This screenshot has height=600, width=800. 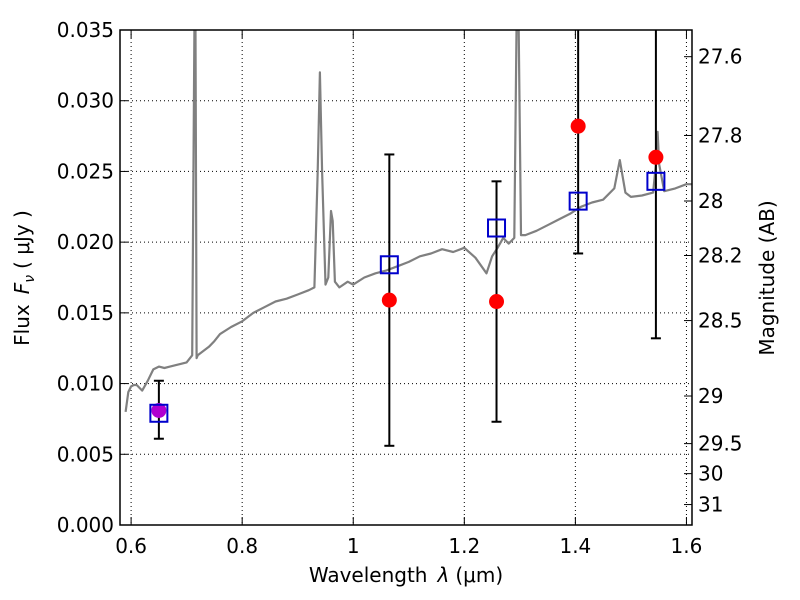 I want to click on mag-tick-label: 28.2, so click(x=720, y=256).